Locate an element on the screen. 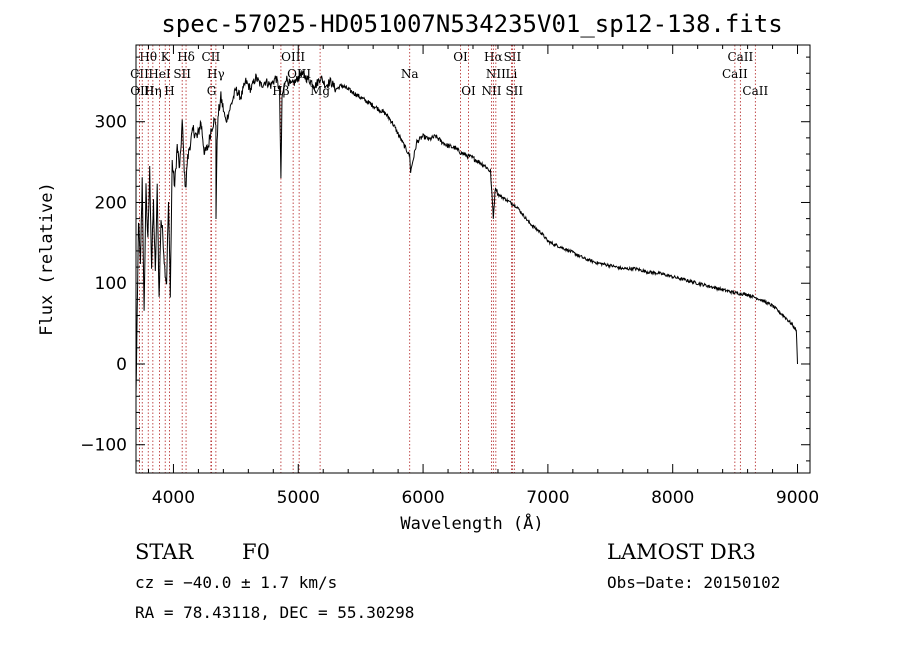 This screenshot has width=900, height=649. line-marker-label-10: HeI is located at coordinates (159, 74).